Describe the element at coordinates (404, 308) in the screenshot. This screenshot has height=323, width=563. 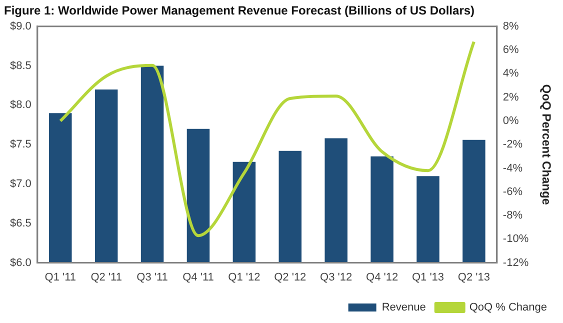
I see `legend-label: Revenue` at that location.